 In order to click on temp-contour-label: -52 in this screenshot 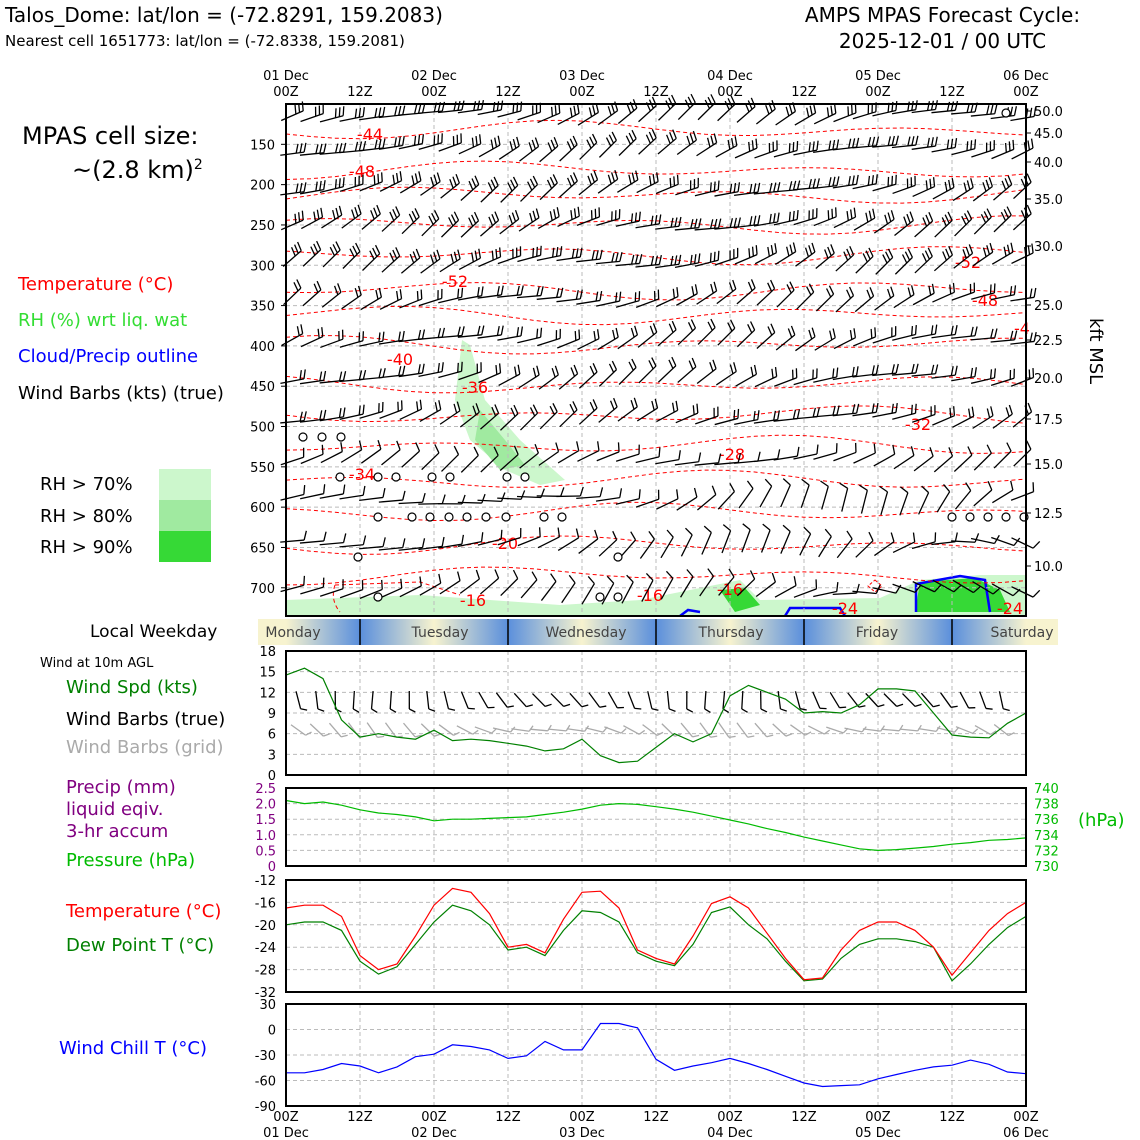, I will do `click(455, 281)`.